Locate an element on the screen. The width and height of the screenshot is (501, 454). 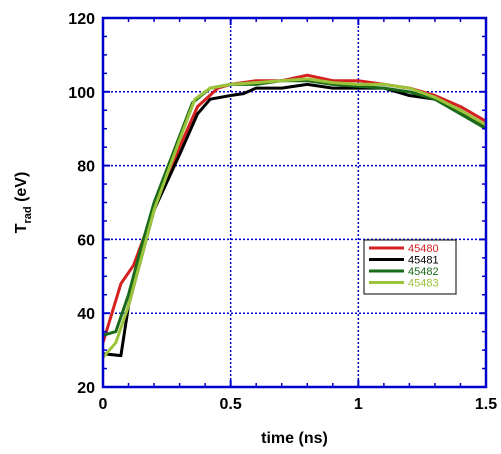
x-tick-label: 1.5 is located at coordinates (486, 404).